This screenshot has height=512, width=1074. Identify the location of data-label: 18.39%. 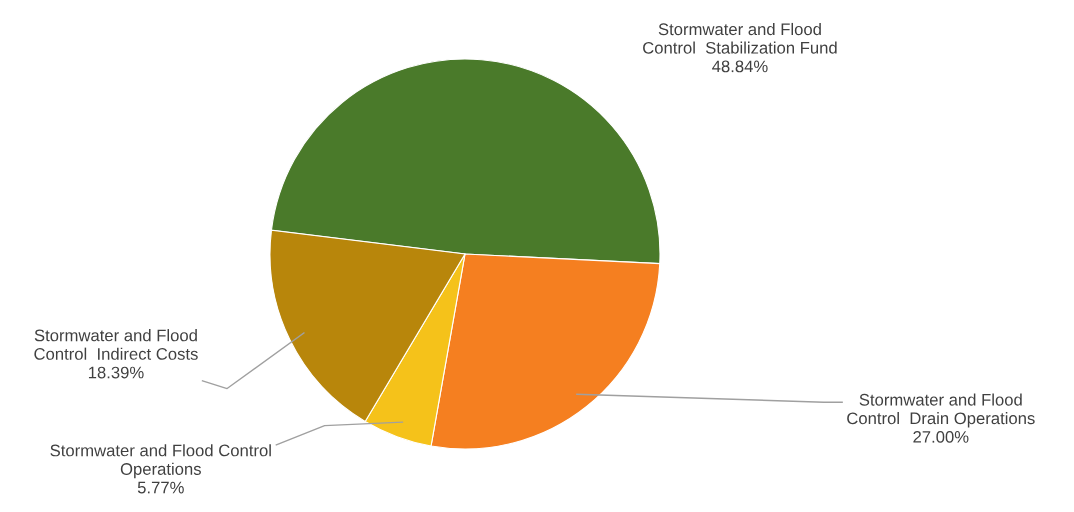
(116, 372).